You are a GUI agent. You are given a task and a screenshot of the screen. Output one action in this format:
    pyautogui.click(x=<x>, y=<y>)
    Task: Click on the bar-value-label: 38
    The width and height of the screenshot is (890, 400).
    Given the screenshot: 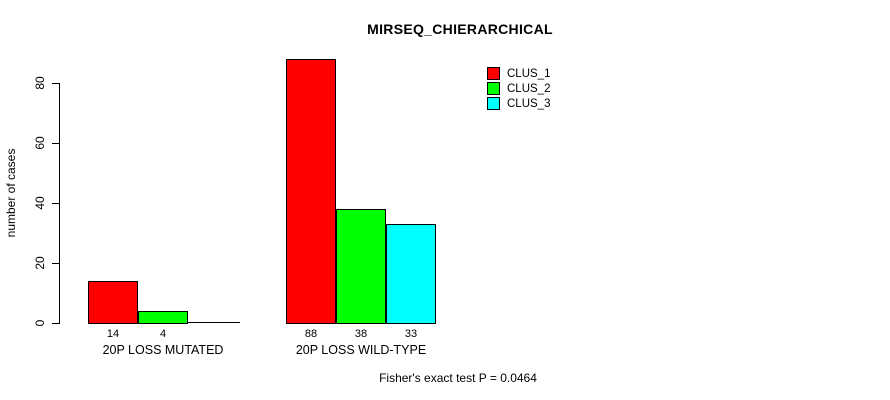 What is the action you would take?
    pyautogui.click(x=361, y=334)
    